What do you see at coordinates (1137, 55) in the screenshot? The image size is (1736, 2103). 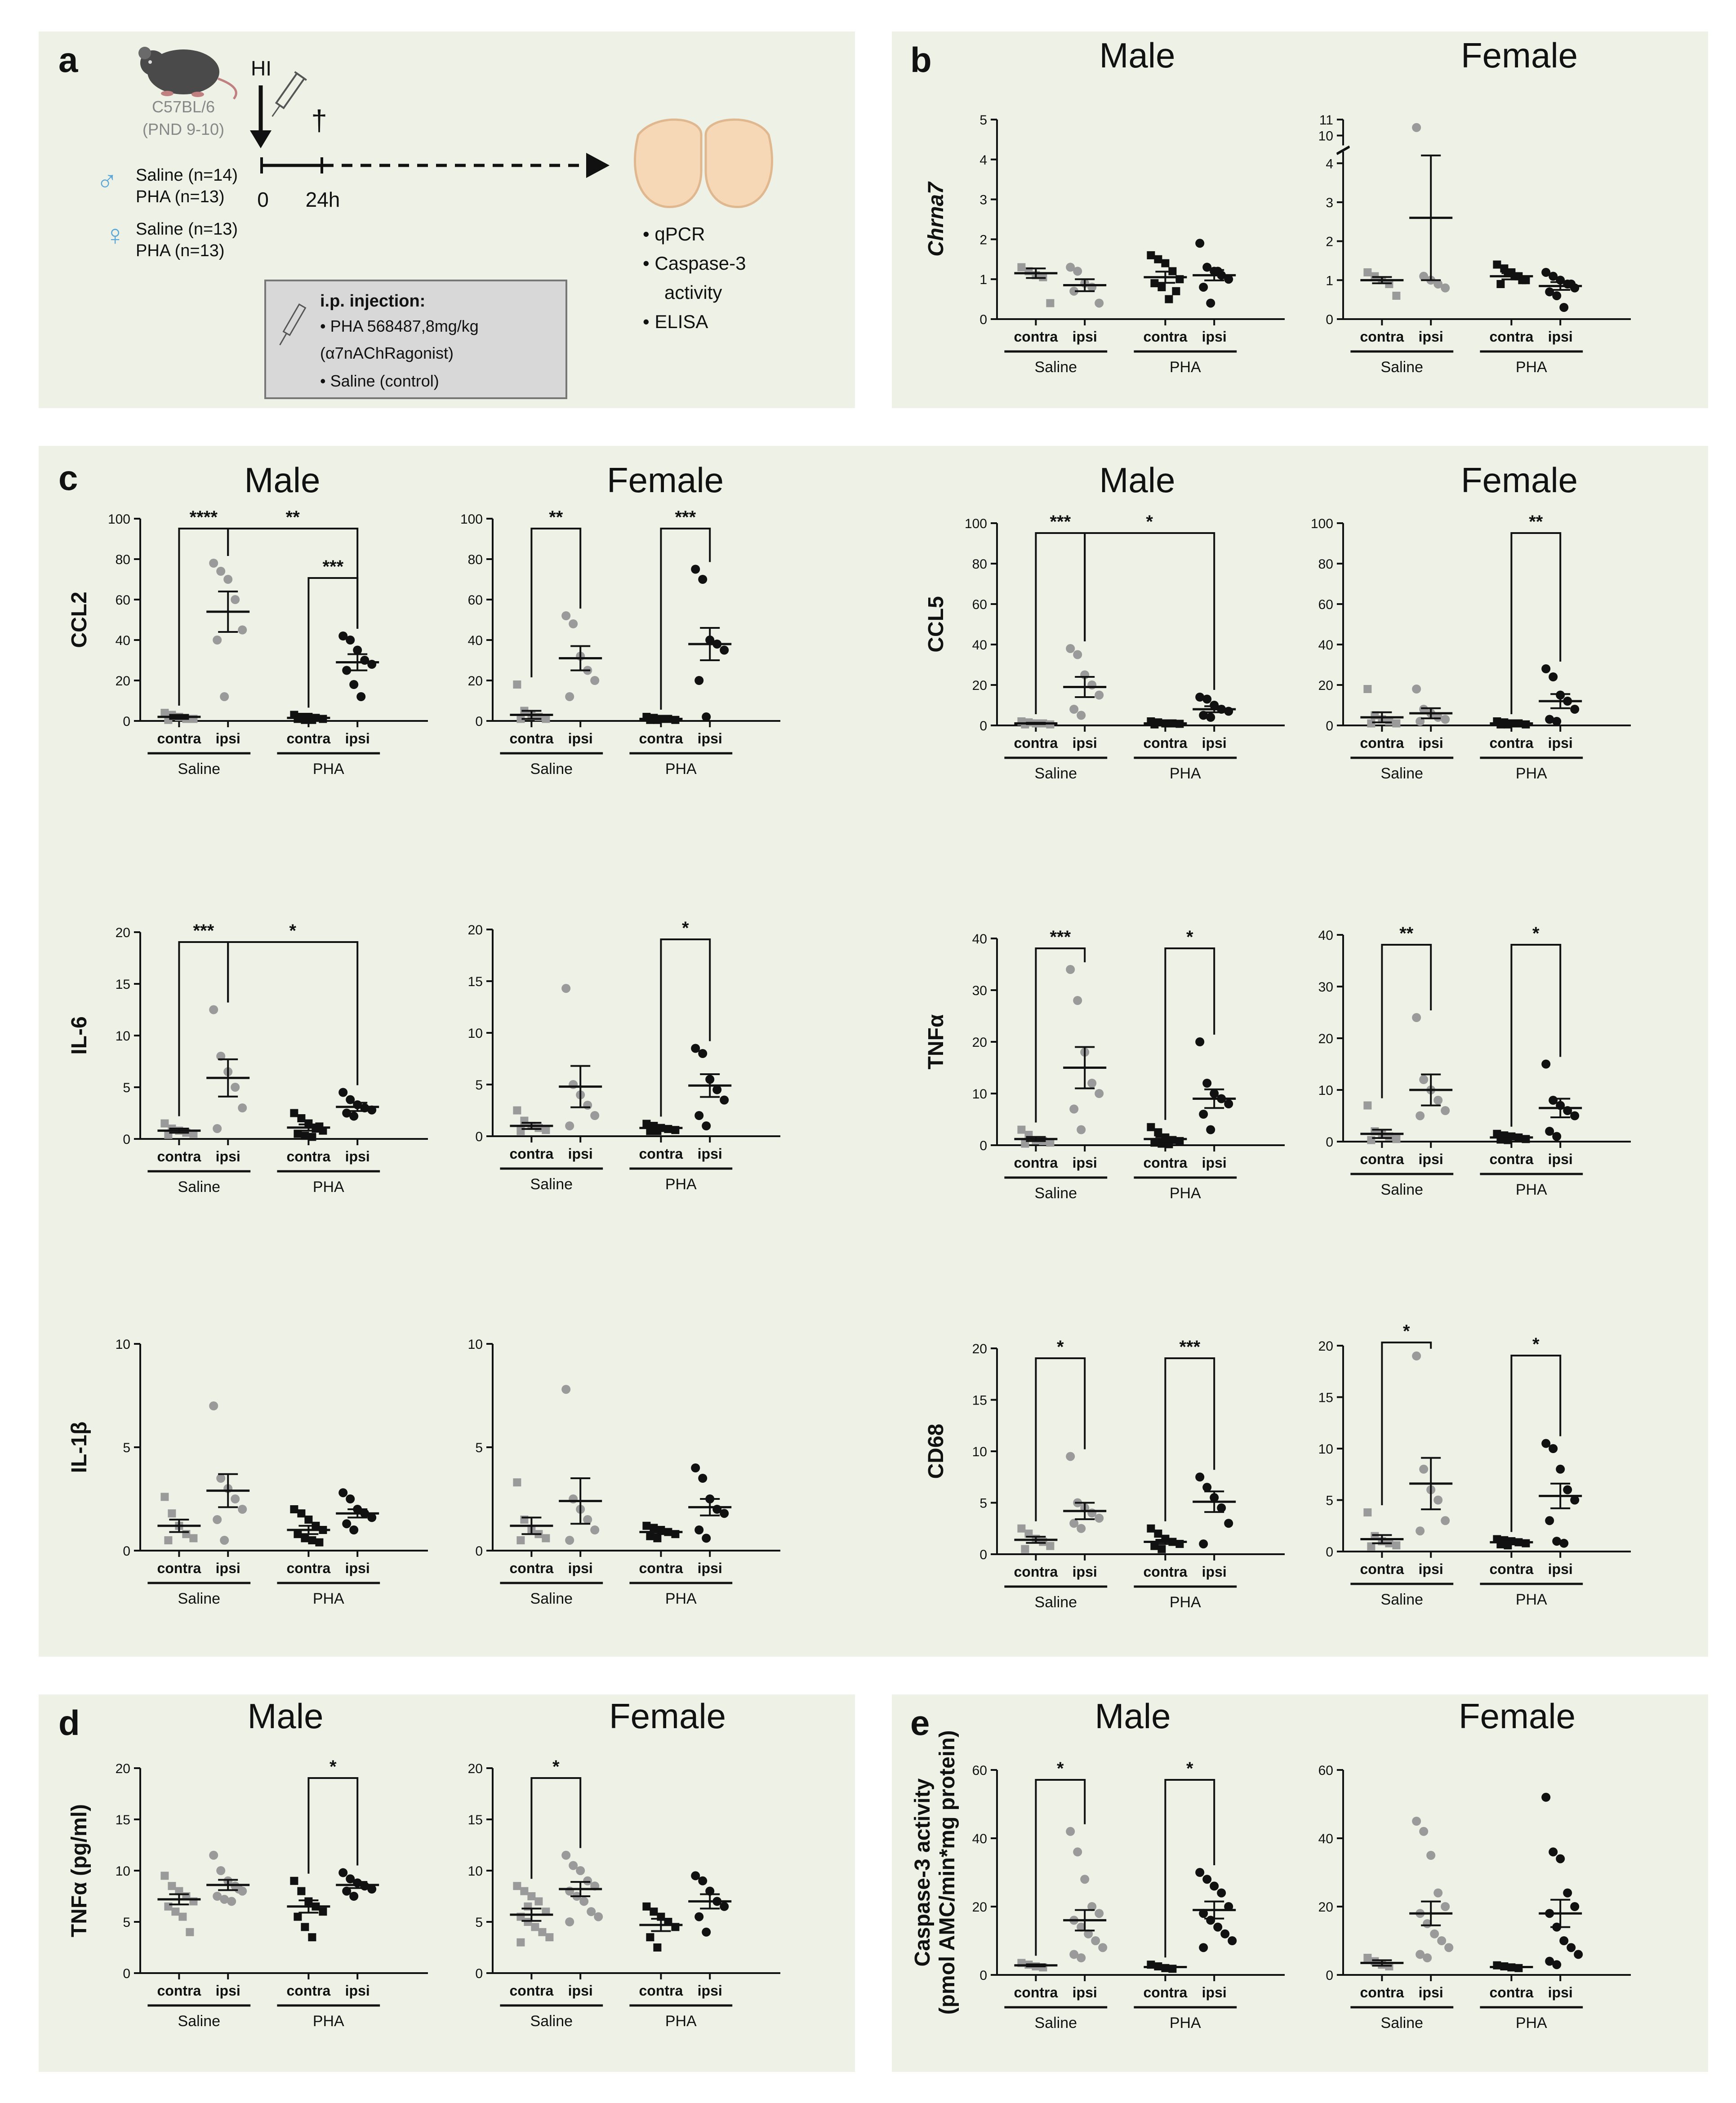 I see `title-b-male: Male` at bounding box center [1137, 55].